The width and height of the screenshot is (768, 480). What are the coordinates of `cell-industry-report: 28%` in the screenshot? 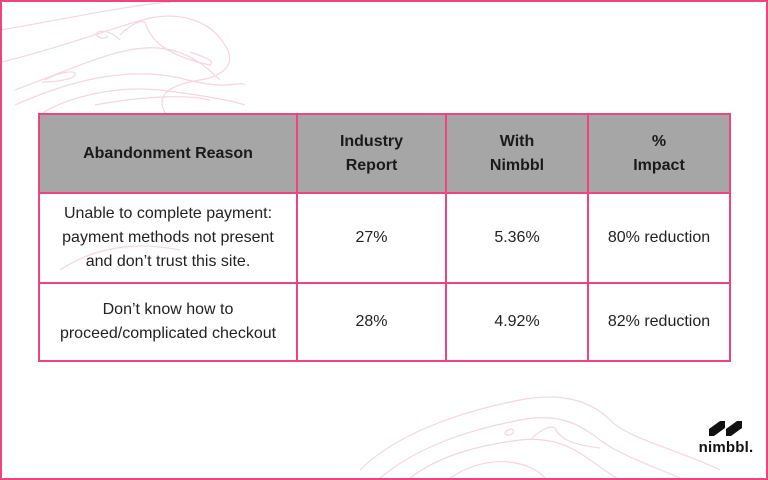 It's located at (371, 322).